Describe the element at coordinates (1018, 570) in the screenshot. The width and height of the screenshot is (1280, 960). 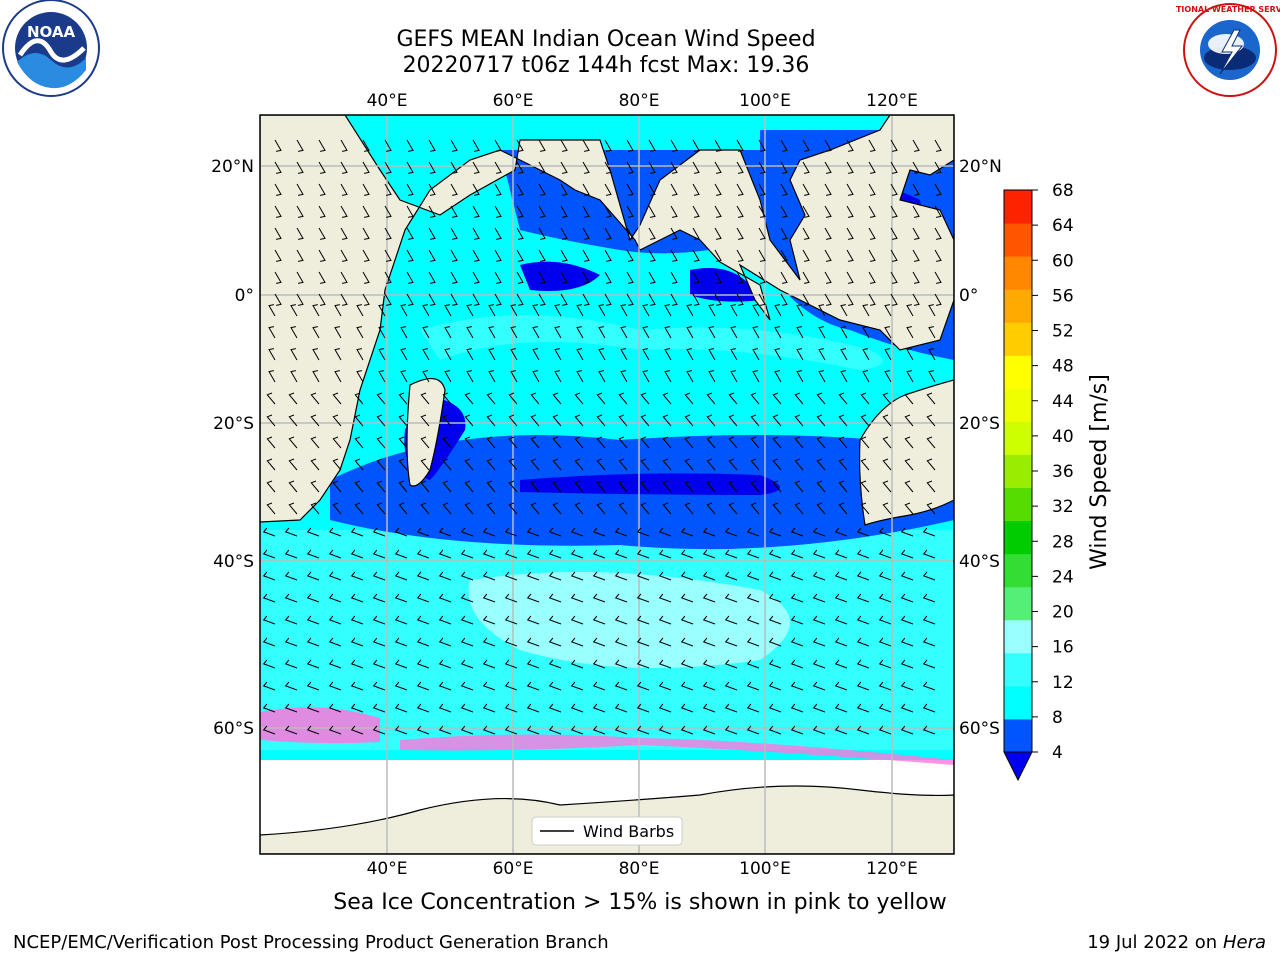
I see `colorbar-segment` at that location.